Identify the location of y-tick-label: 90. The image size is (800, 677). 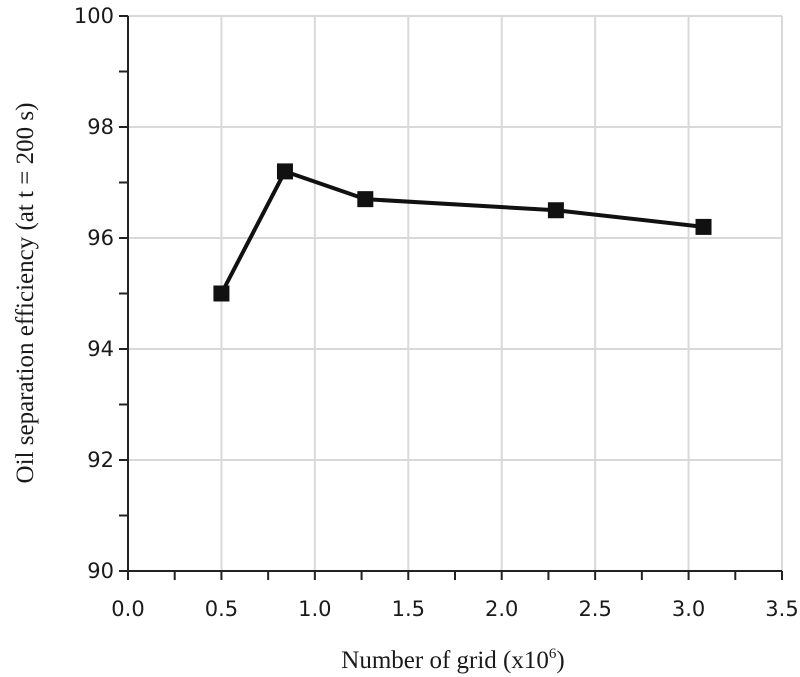
(100, 571).